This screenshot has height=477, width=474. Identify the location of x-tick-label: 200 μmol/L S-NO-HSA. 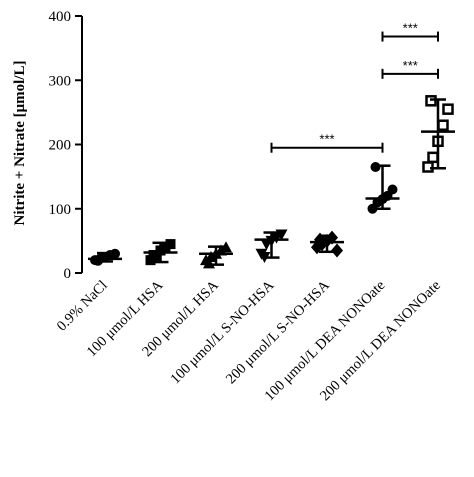
(278, 332).